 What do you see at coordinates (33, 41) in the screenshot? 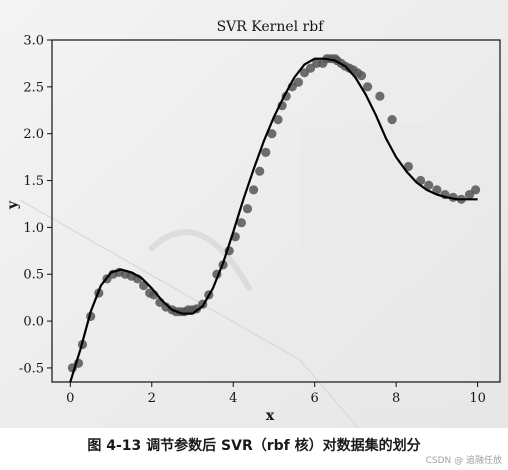
I see `y-tick-label: 3.0` at bounding box center [33, 41].